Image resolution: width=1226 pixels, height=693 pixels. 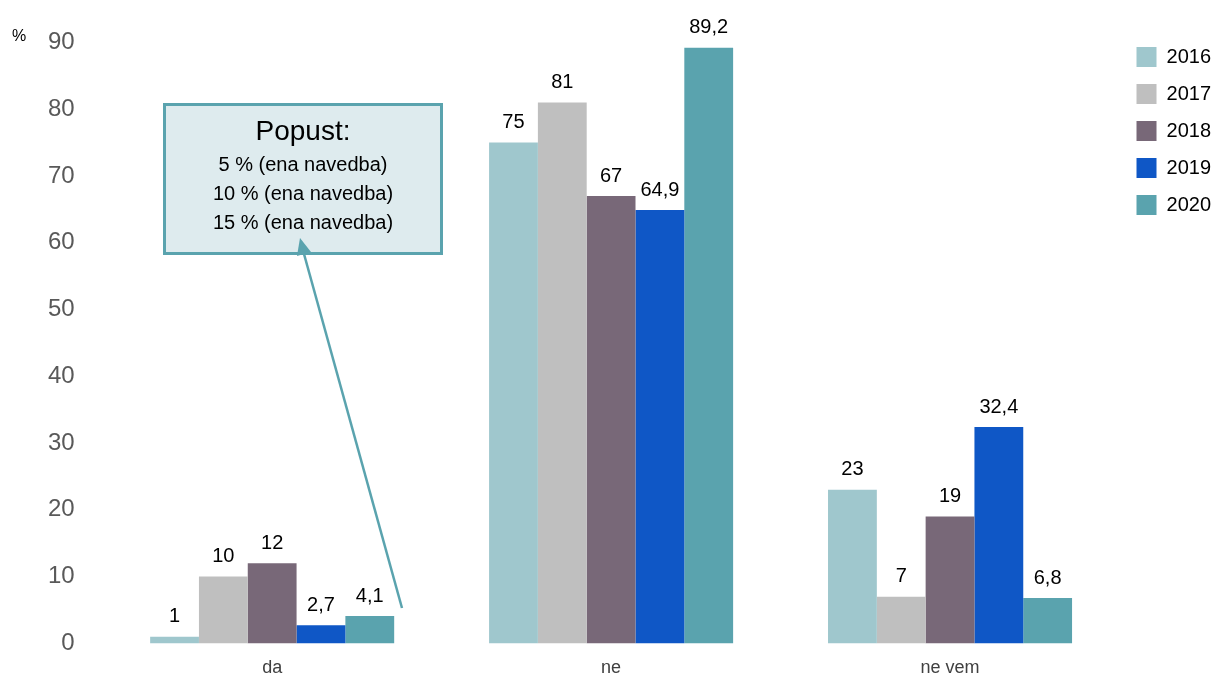 I want to click on data-label: 10, so click(x=223, y=555).